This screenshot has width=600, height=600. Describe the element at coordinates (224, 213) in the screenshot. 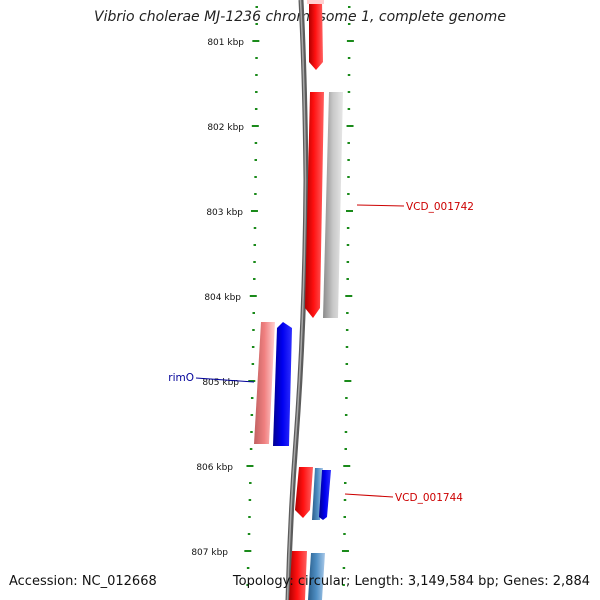

I see `tick-label-803: 803 kbp` at that location.